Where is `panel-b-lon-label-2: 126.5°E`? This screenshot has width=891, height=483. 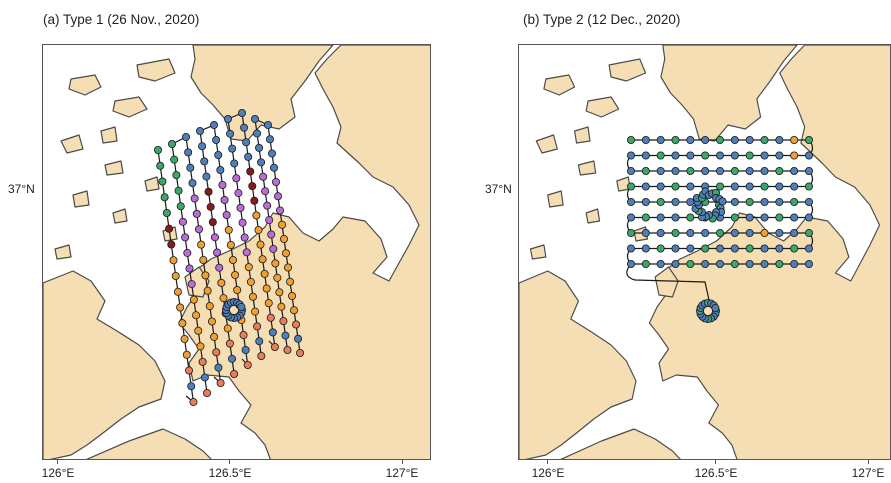
panel-b-lon-label-2: 126.5°E is located at coordinates (716, 473).